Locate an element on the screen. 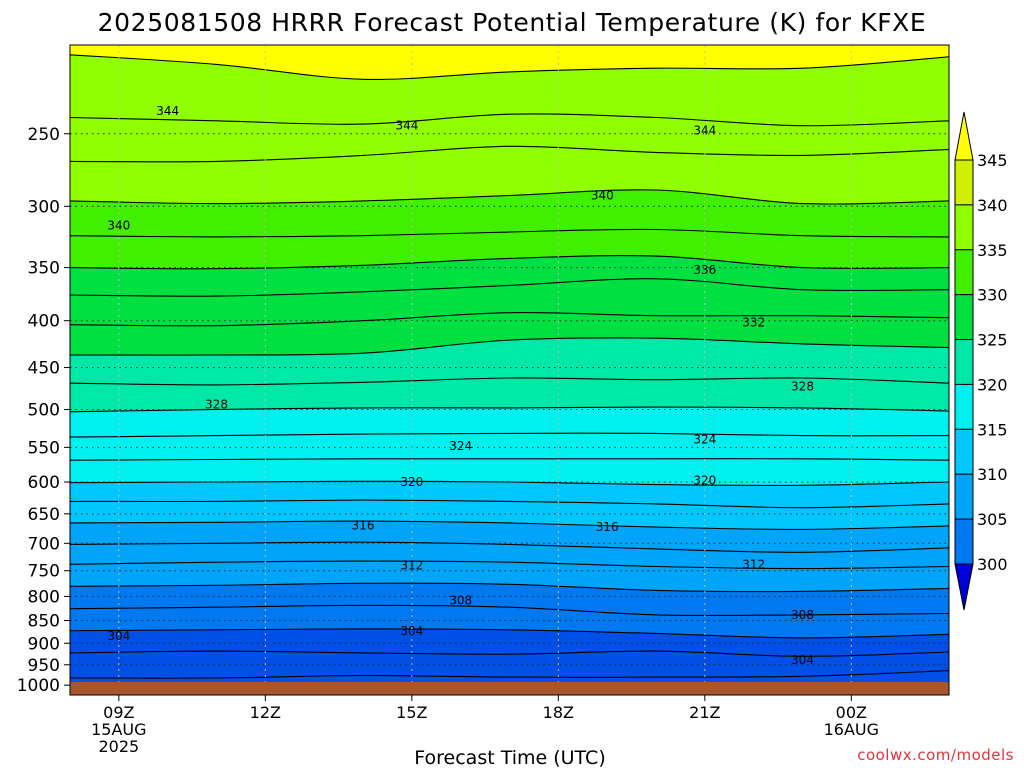 The image size is (1024, 768). colorbar-tick-label: 335 is located at coordinates (992, 250).